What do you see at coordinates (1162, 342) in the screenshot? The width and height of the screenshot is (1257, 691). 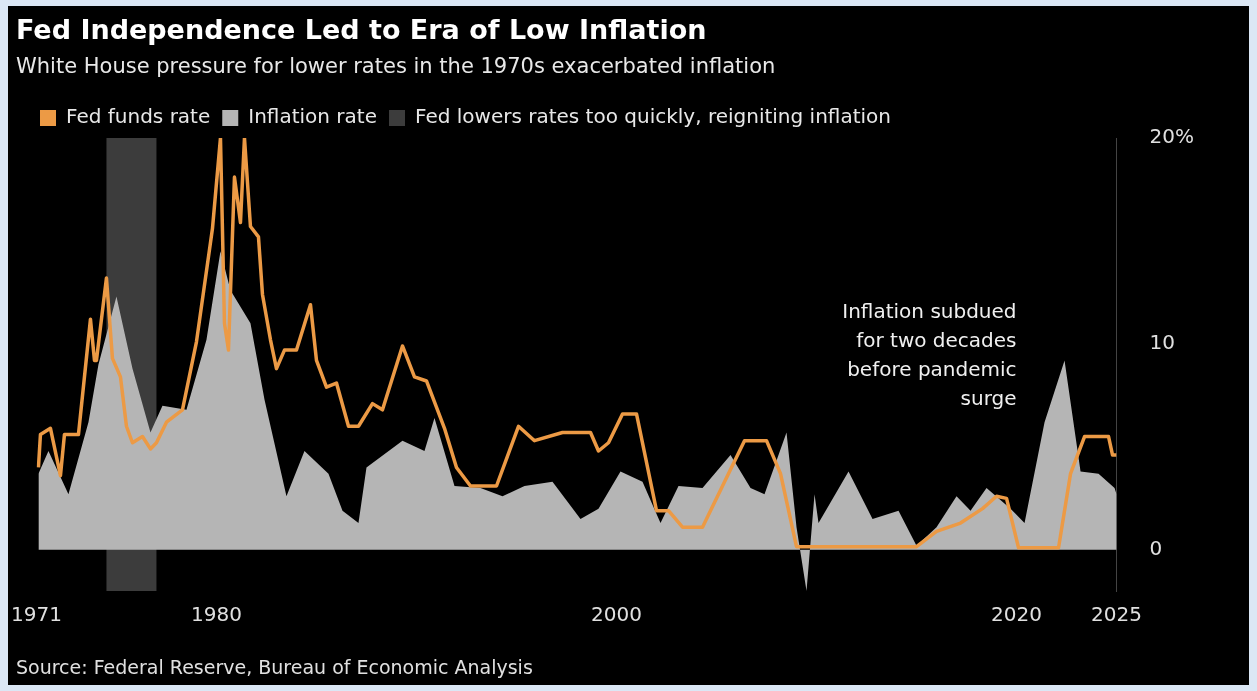 I see `y-tick-label: 10` at bounding box center [1162, 342].